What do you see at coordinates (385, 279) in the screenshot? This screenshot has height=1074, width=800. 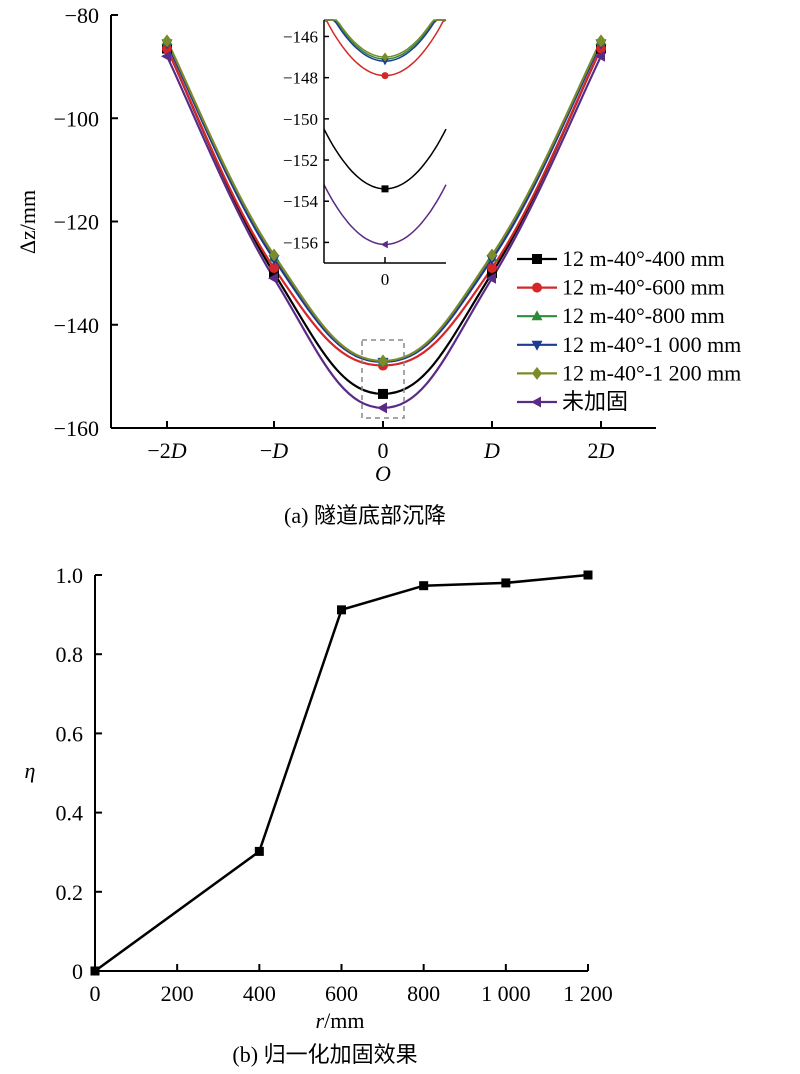 I see `inset-x-tick-label: 0` at bounding box center [385, 279].